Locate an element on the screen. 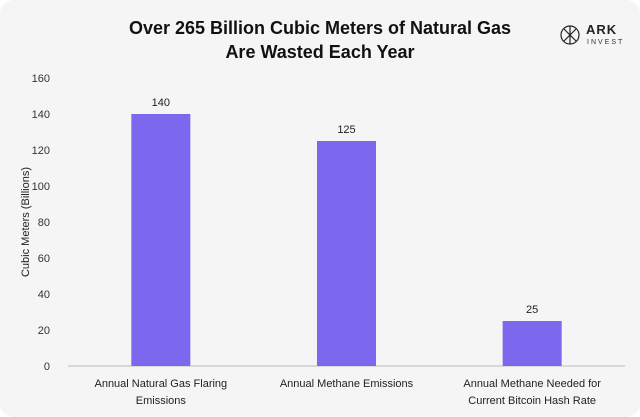 The image size is (640, 417). y-tick-label: 140 is located at coordinates (41, 115).